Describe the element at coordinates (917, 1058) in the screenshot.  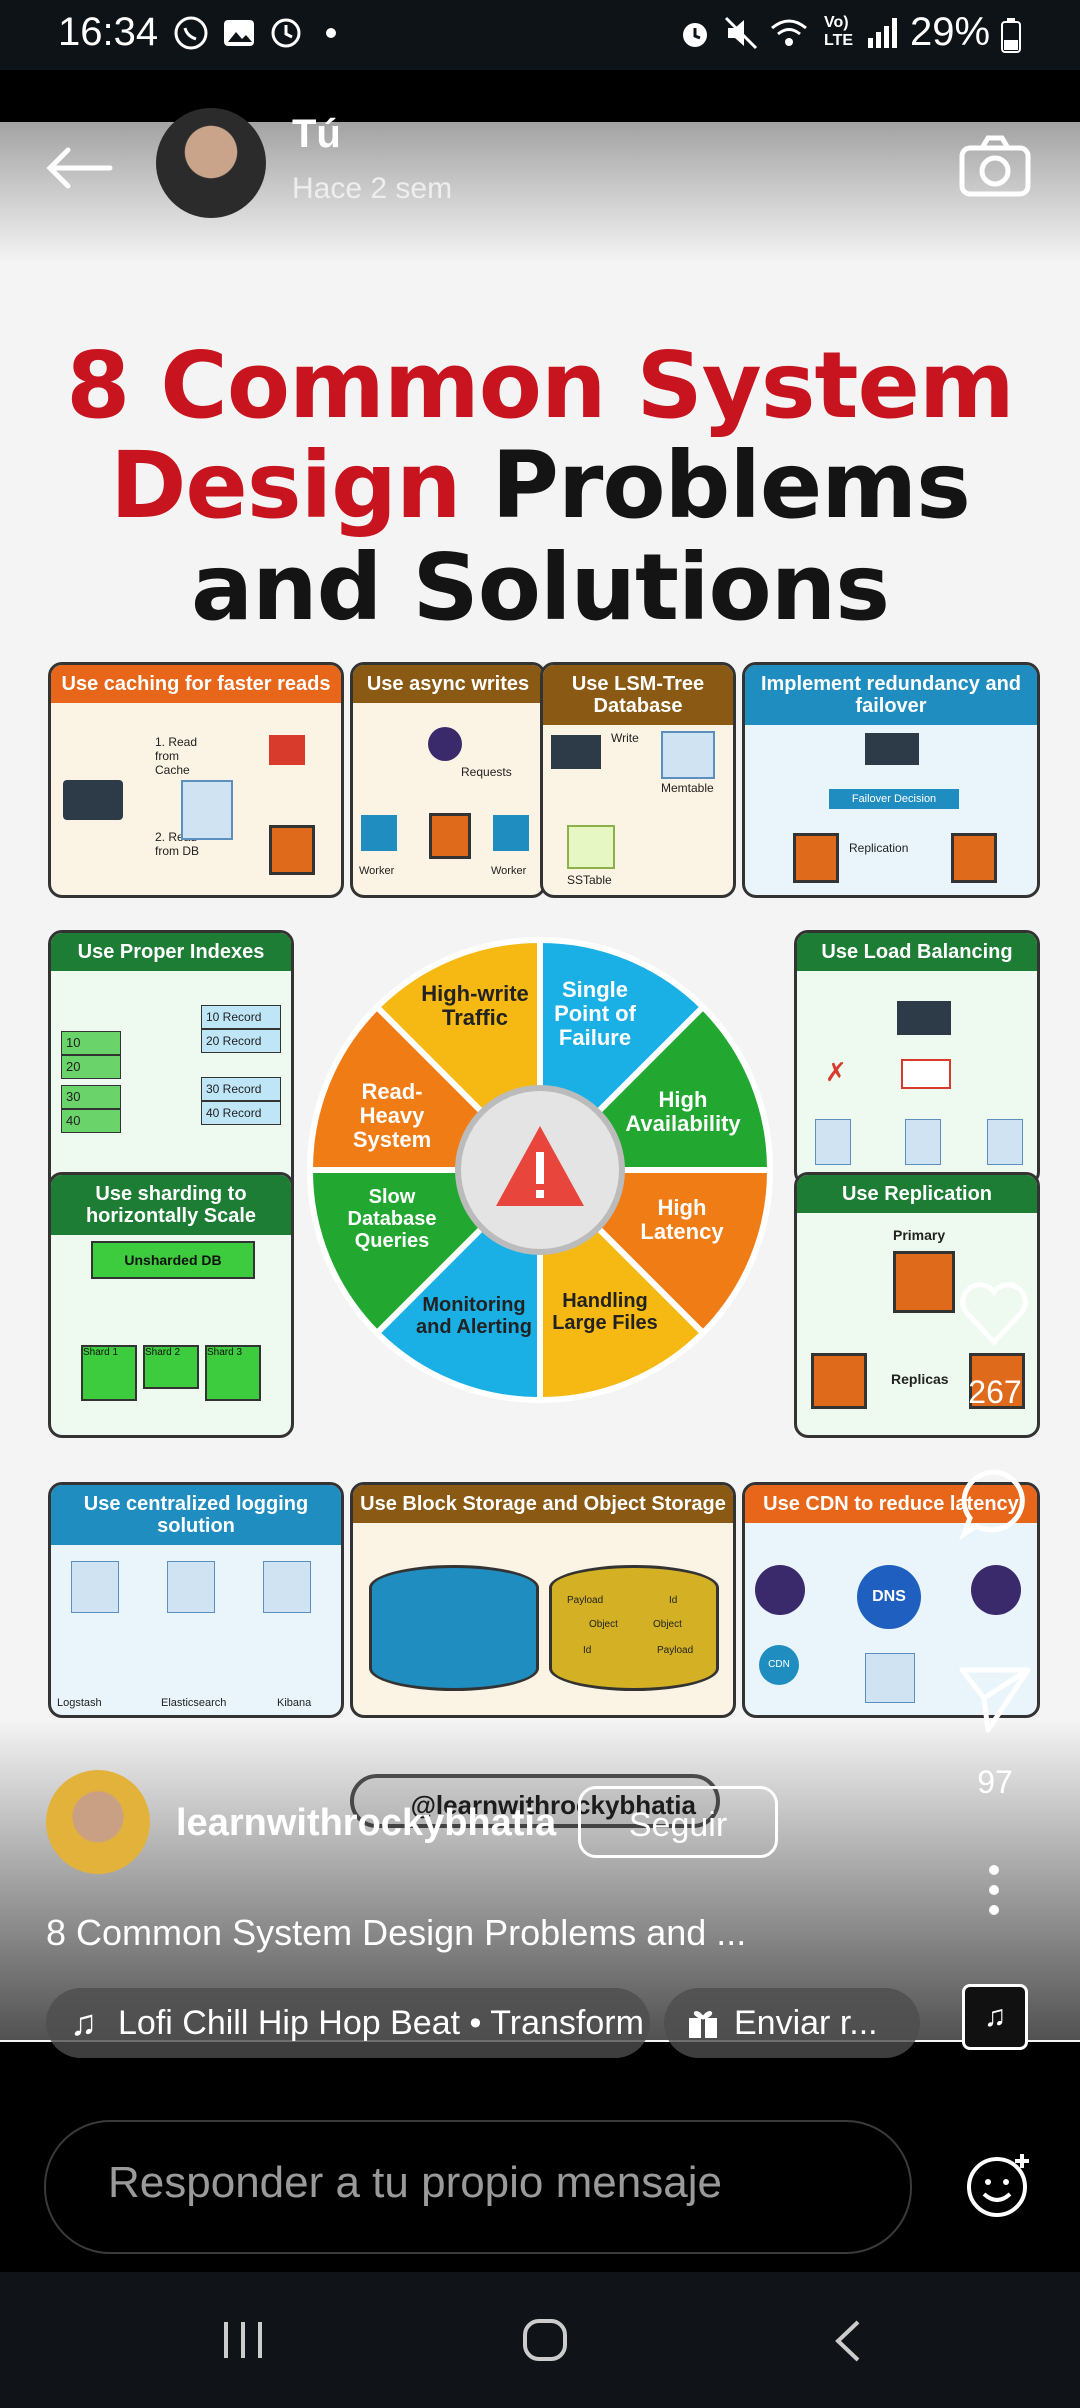
I see `box-load-balancing: Use Load Balancing ✗` at that location.